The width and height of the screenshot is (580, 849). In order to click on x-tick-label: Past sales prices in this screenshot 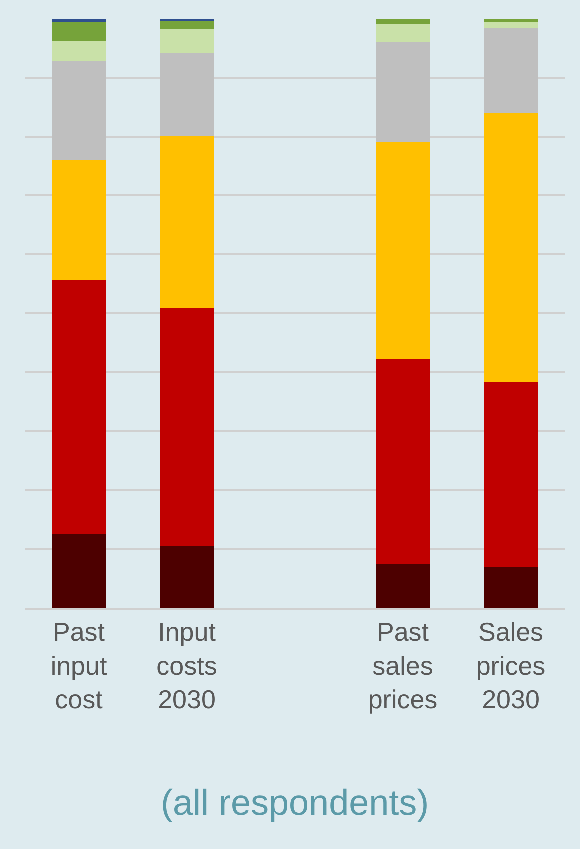, I will do `click(403, 665)`.